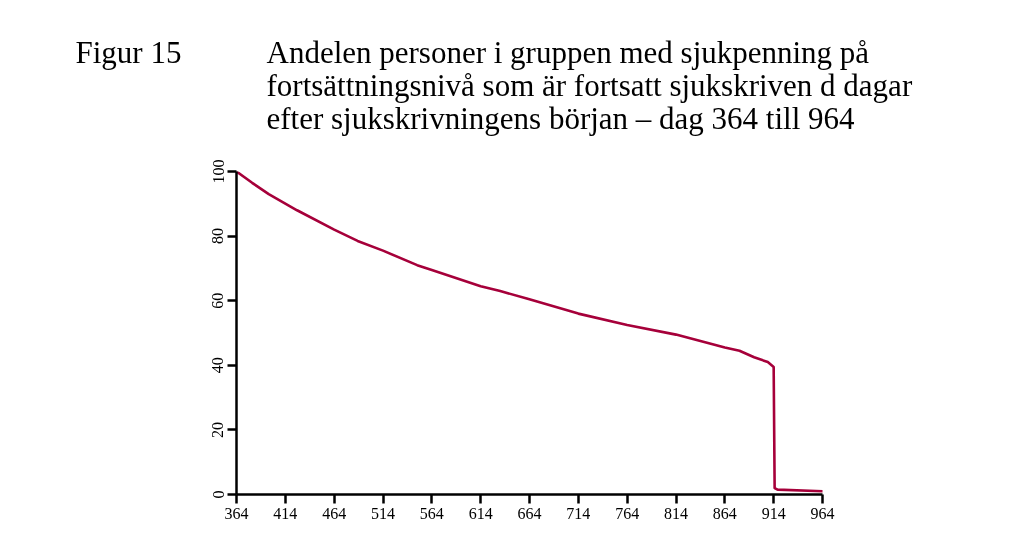 This screenshot has width=1009, height=549. Describe the element at coordinates (285, 513) in the screenshot. I see `x-tick-label: 414` at that location.